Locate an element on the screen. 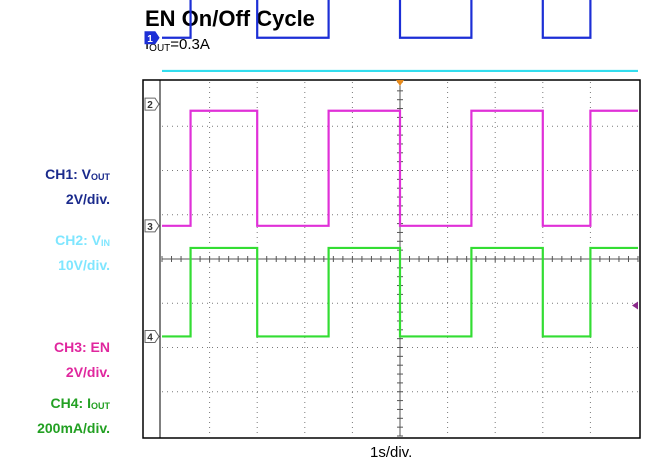 This screenshot has width=645, height=466. ch2-name-label: CH2: VIN is located at coordinates (82, 240).